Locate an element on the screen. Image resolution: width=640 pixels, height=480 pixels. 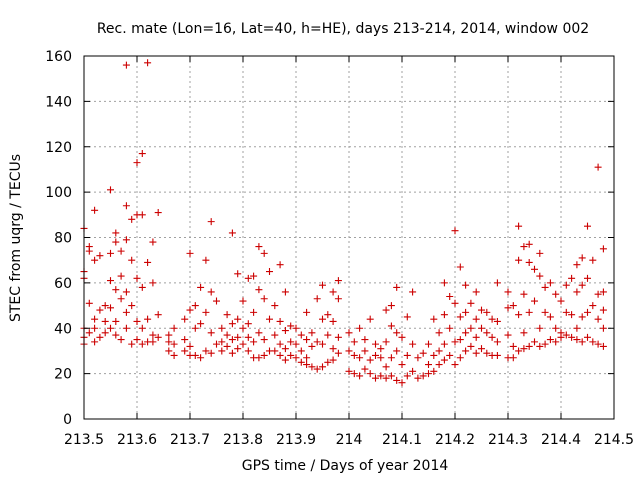
y-tick-label: 80 is located at coordinates (63, 239).